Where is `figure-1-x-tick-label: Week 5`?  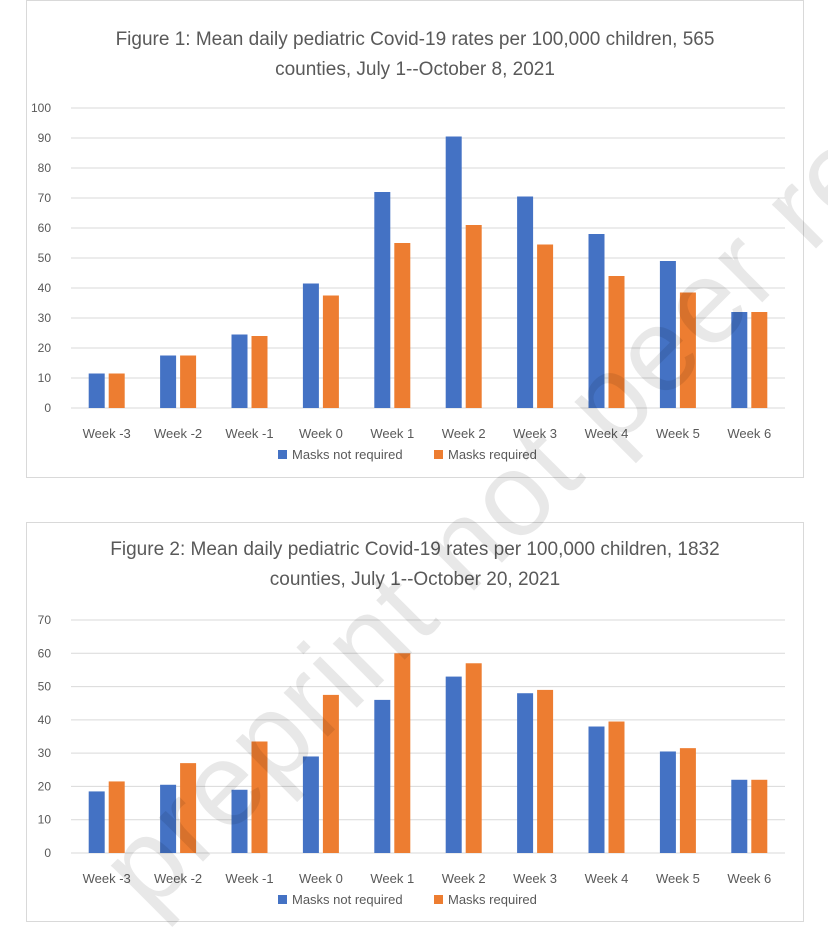
figure-1-x-tick-label: Week 5 is located at coordinates (678, 433).